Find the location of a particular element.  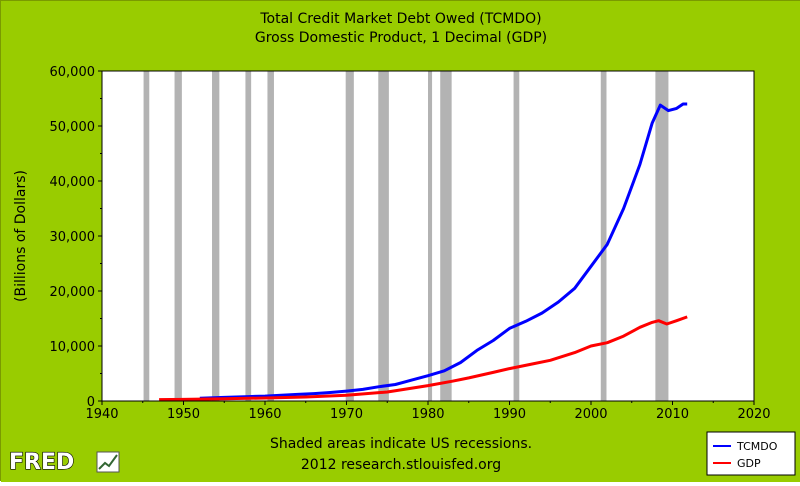

x-tick-label: 1970 is located at coordinates (346, 414).